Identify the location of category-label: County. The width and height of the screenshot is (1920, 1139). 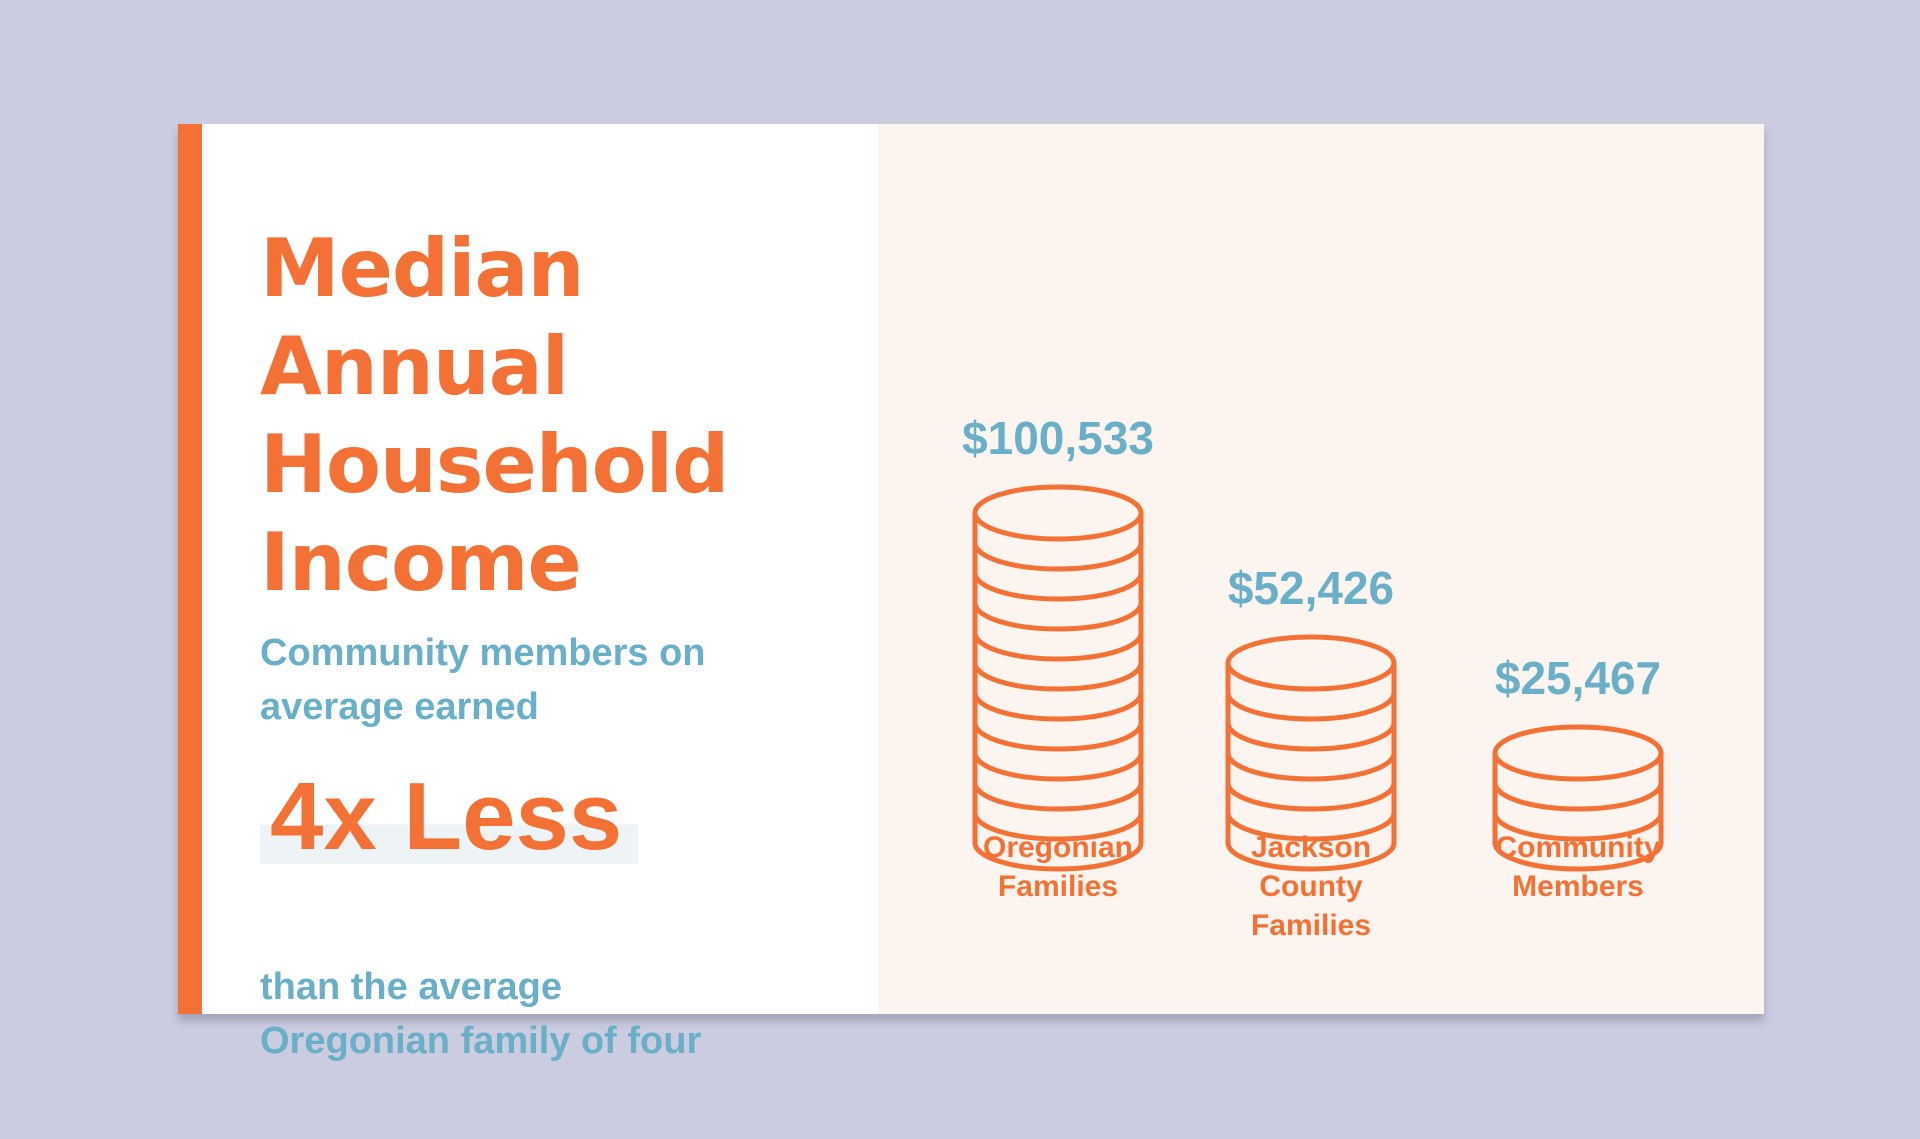
(1311, 886).